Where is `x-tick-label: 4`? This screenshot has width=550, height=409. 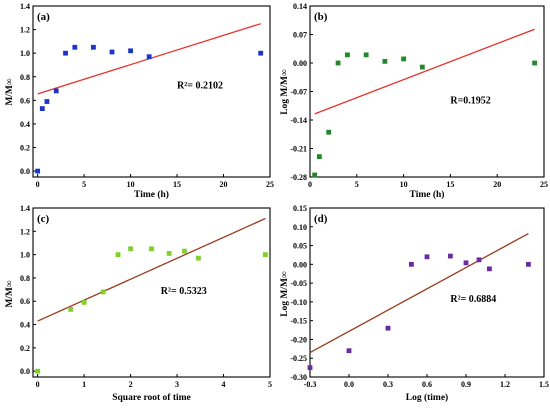
x-tick-label: 4 is located at coordinates (224, 384).